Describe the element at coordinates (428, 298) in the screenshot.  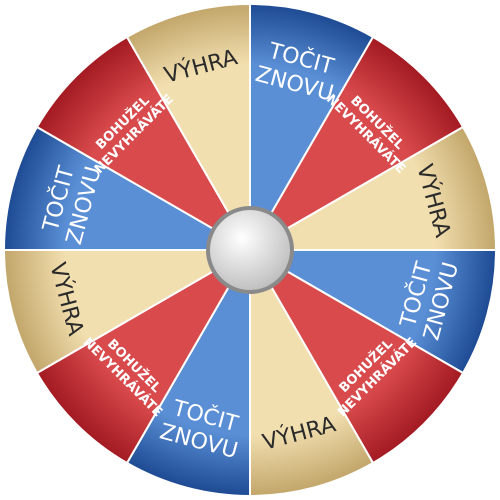
I see `segment-label-tocit-znovu-2: TOČITZNOVU` at that location.